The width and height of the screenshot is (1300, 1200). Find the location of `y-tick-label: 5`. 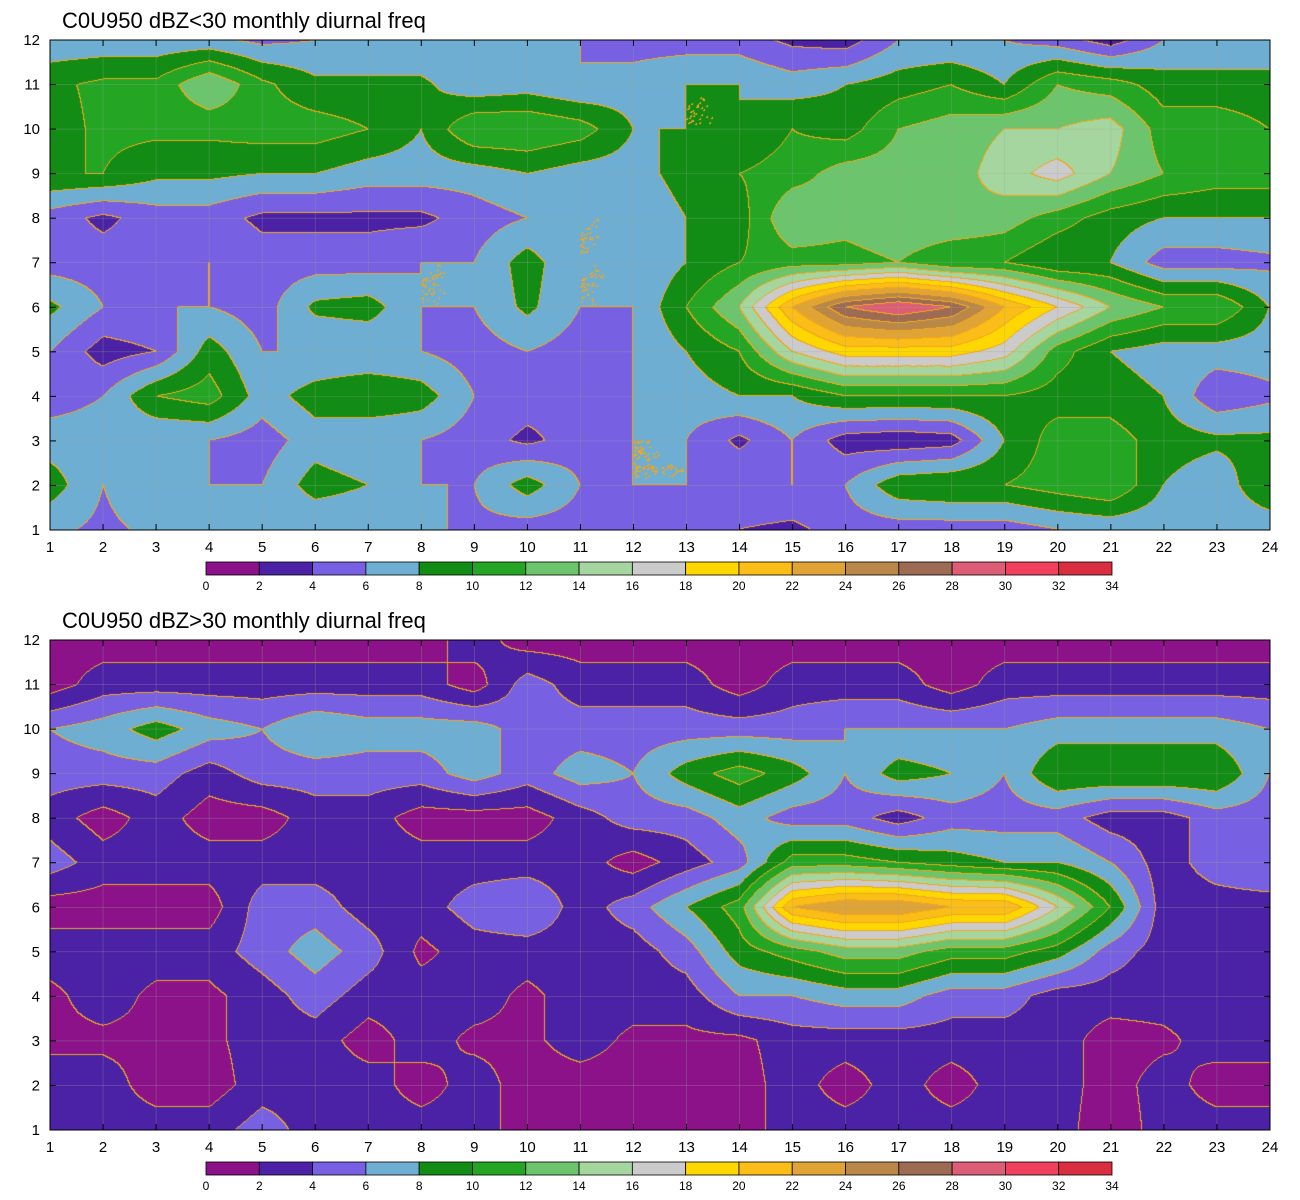

y-tick-label: 5 is located at coordinates (36, 952).